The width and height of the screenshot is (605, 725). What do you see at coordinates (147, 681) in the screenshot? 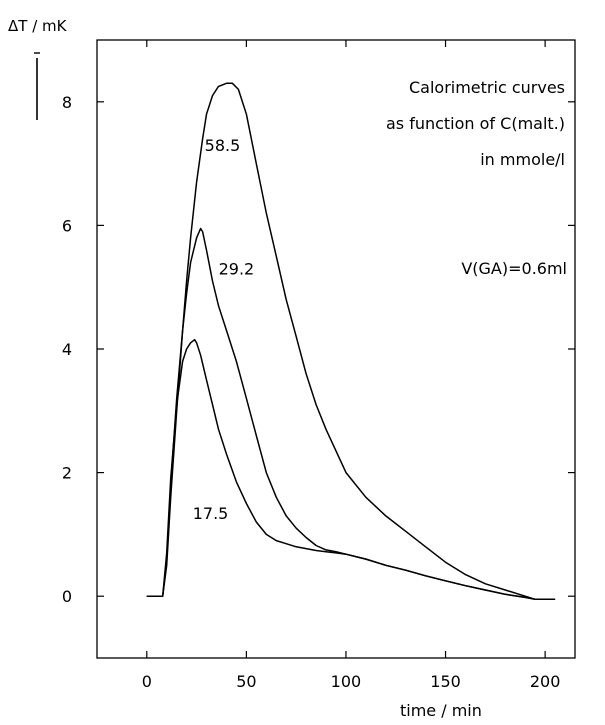
I see `x-tick-label: 0` at bounding box center [147, 681].